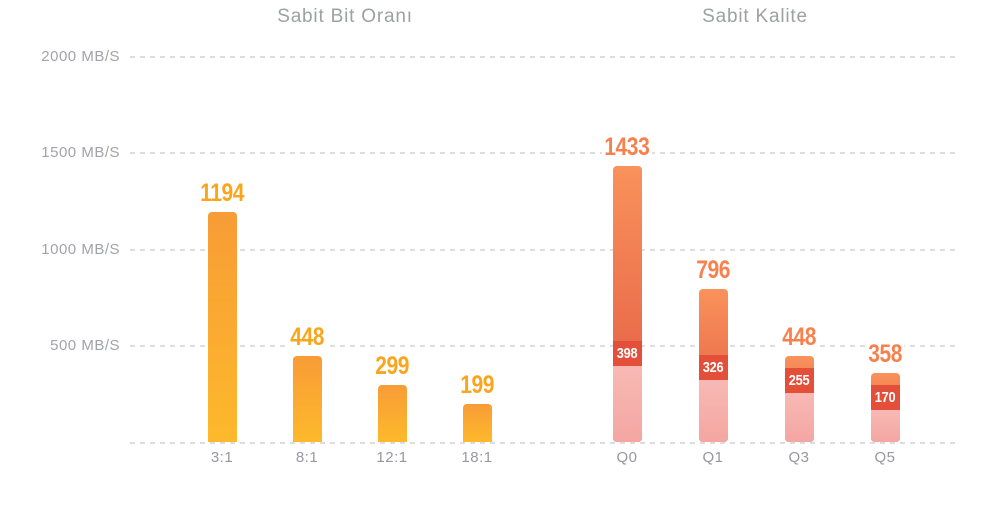  I want to click on bar-q3: 255, so click(799, 399).